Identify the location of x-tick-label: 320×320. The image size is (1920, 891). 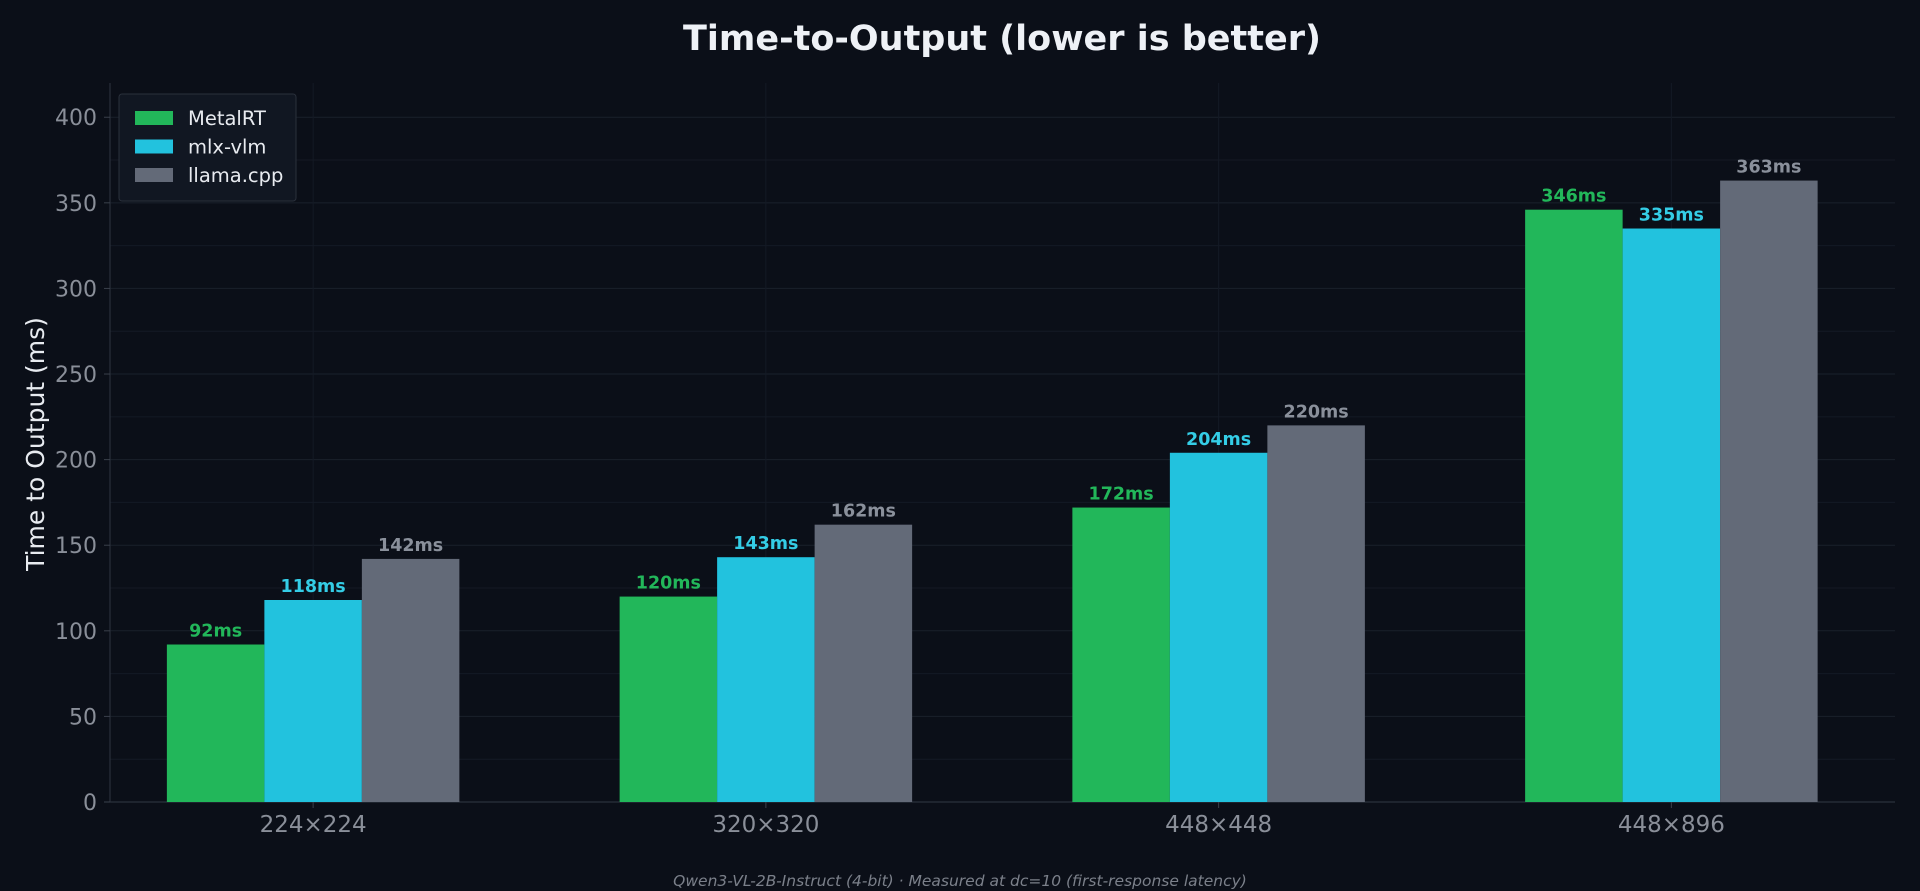
(765, 825).